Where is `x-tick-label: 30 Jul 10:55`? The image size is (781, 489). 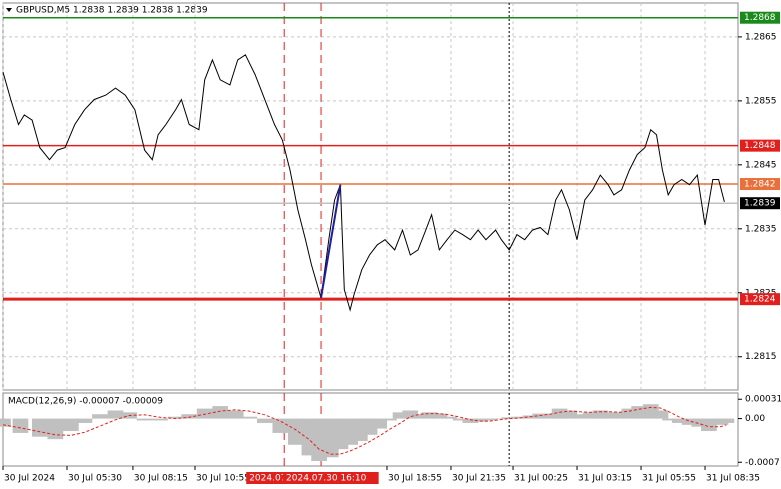 x-tick-label: 30 Jul 10:55 is located at coordinates (223, 479).